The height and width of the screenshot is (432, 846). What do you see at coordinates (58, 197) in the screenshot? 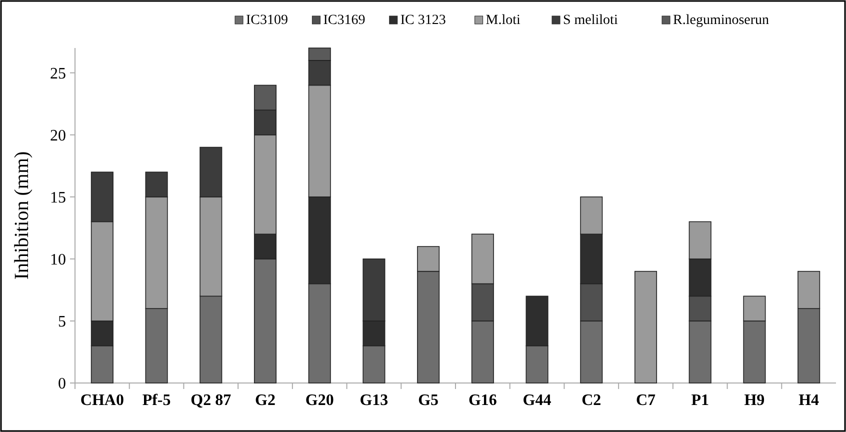
I see `y-tick-label: 15` at bounding box center [58, 197].